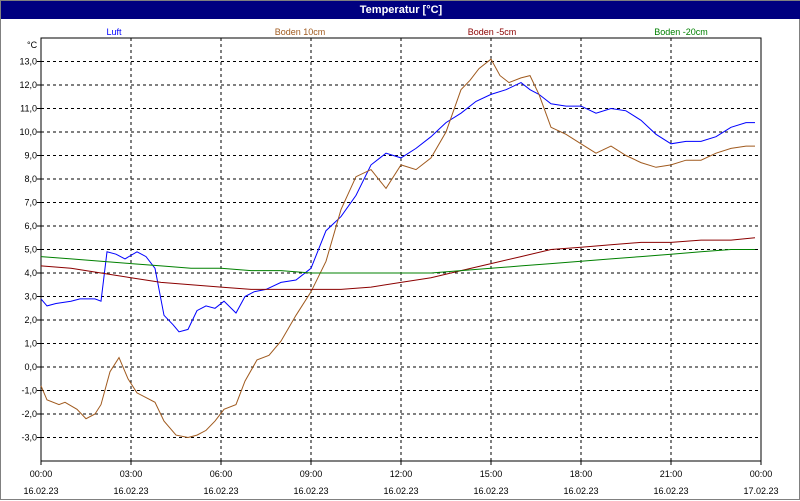 This screenshot has width=800, height=501. What do you see at coordinates (28, 132) in the screenshot?
I see `y-tick-label: 10,0` at bounding box center [28, 132].